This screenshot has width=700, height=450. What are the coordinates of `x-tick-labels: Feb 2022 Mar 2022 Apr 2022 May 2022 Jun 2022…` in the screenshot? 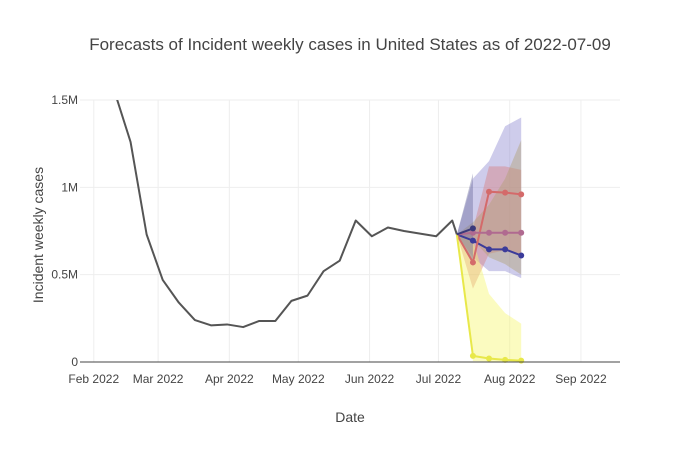 It's located at (337, 379).